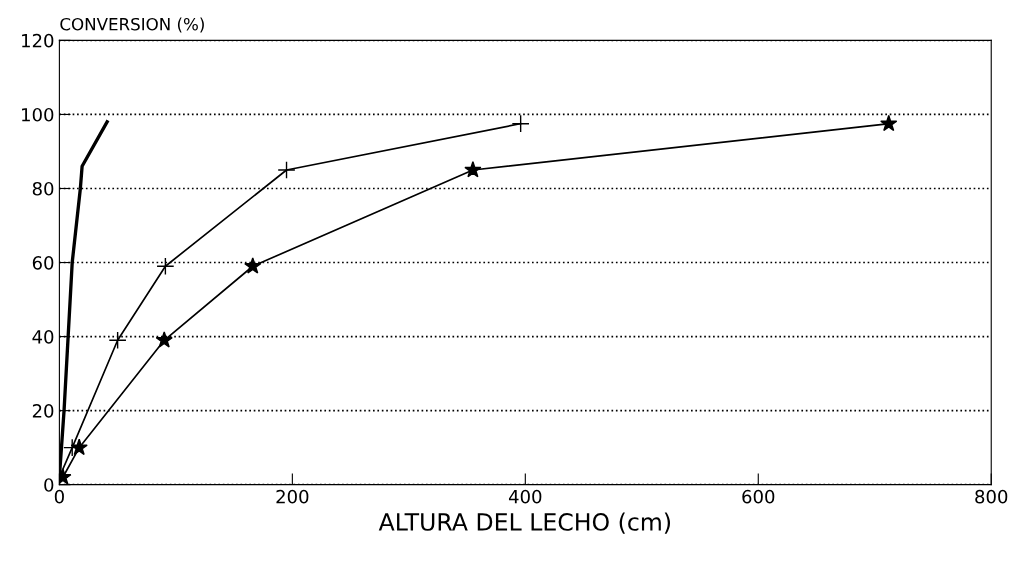 The height and width of the screenshot is (577, 1024). I want to click on x-tick-label: 200, so click(292, 496).